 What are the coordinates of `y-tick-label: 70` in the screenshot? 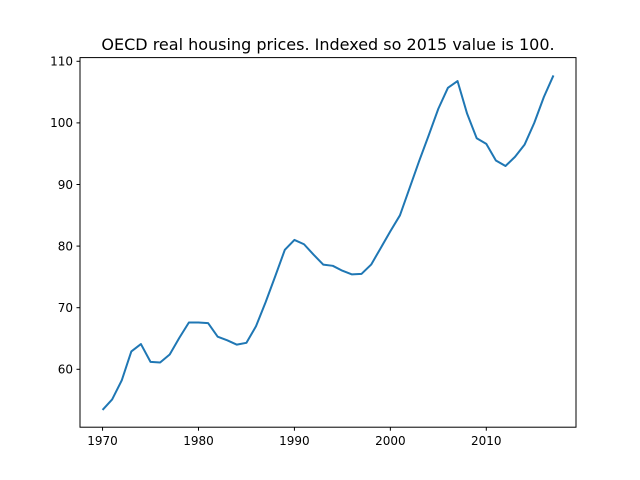 It's located at (65, 308).